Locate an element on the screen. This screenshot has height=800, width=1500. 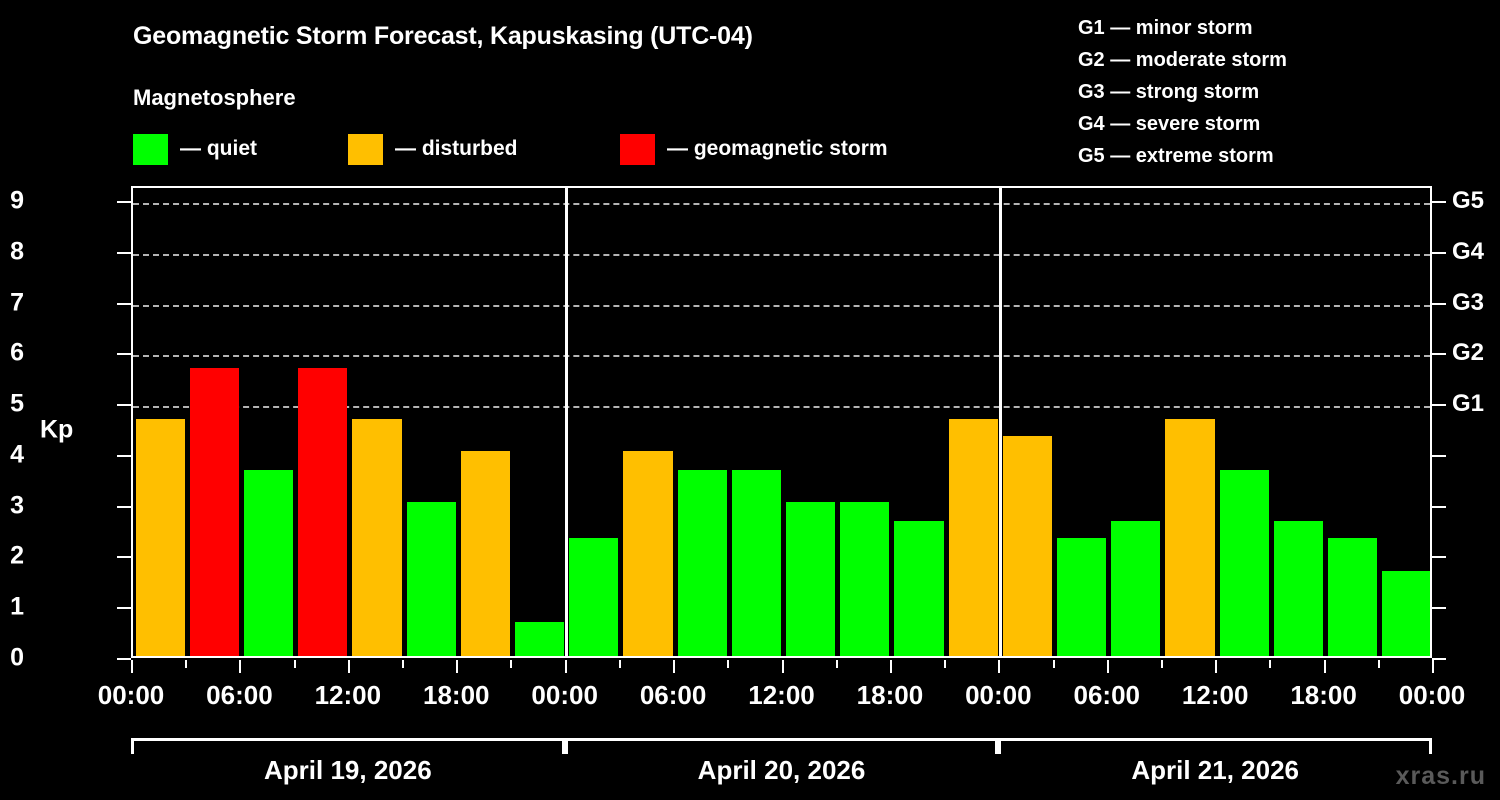
day-label: April 20, 2026 is located at coordinates (781, 770).